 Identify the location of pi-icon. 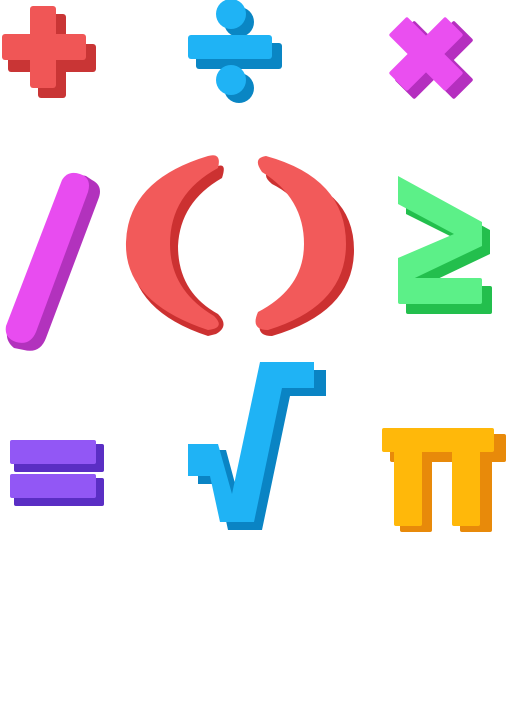
(444, 480).